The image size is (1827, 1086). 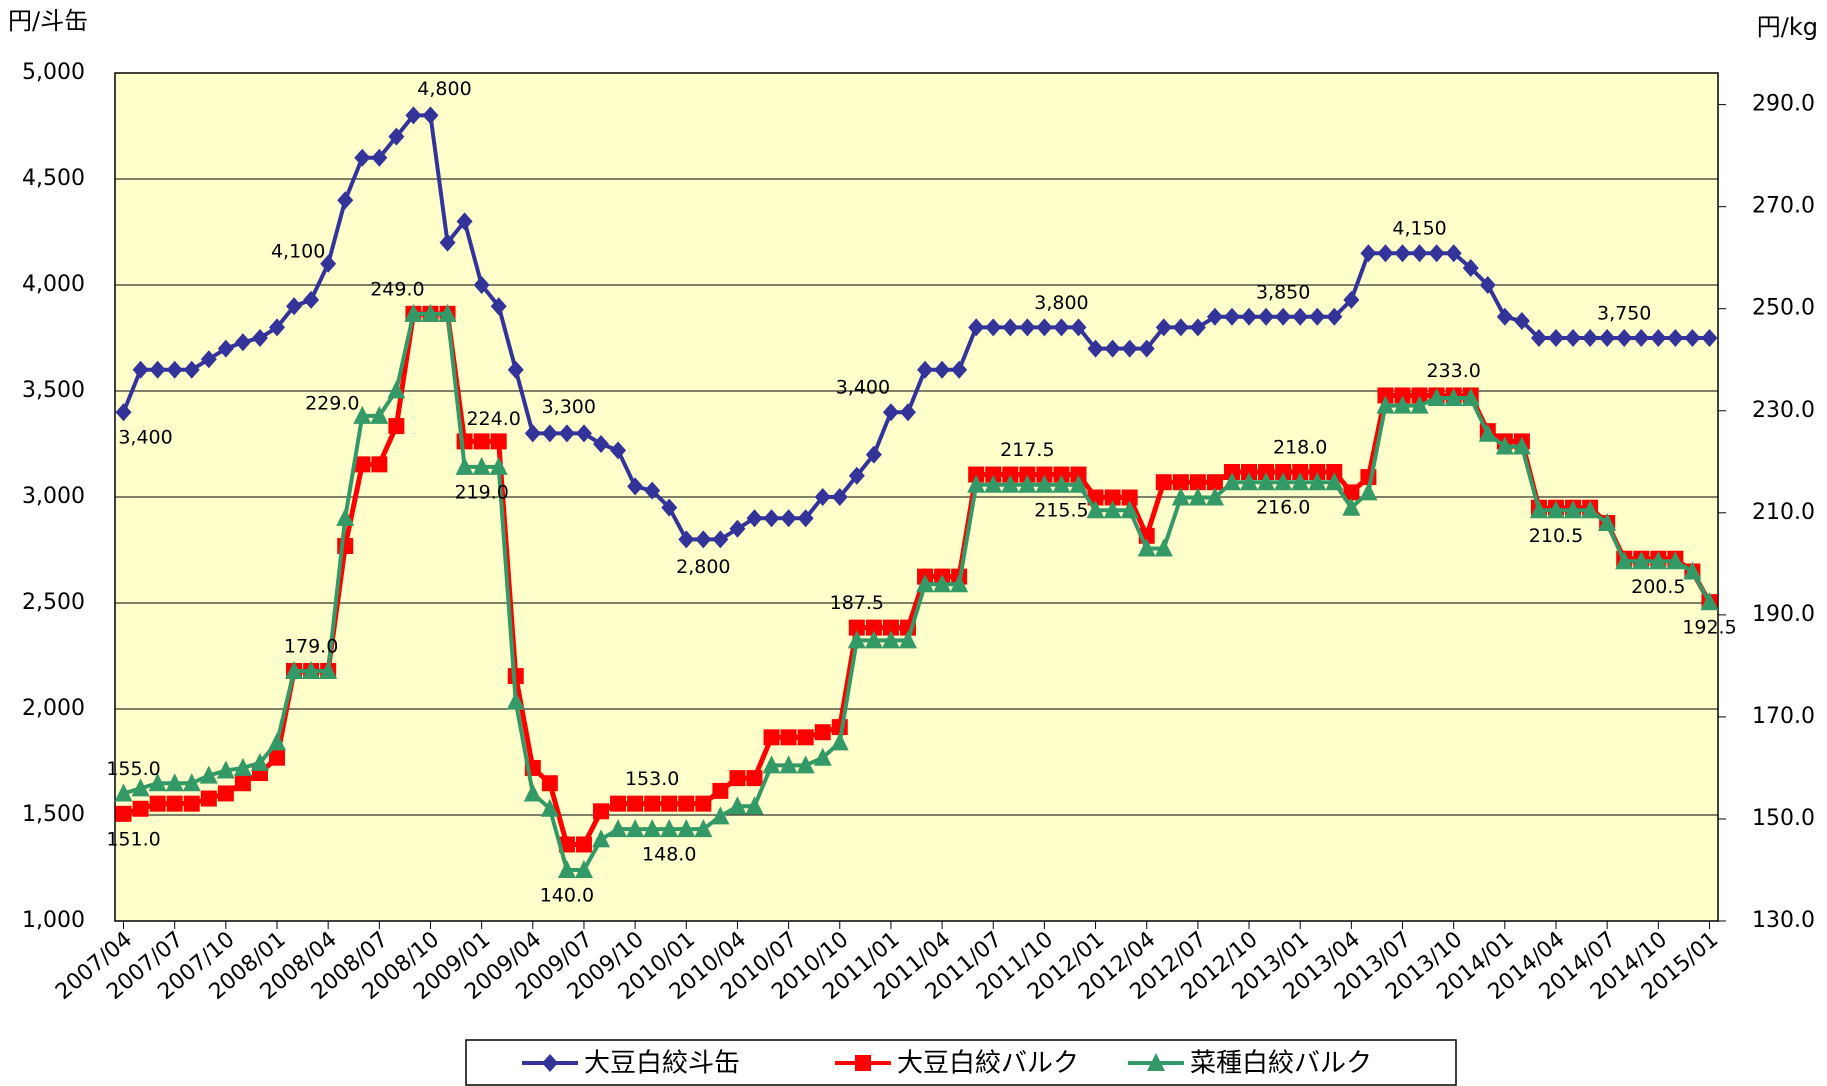 I want to click on data-label: 179.0, so click(x=311, y=646).